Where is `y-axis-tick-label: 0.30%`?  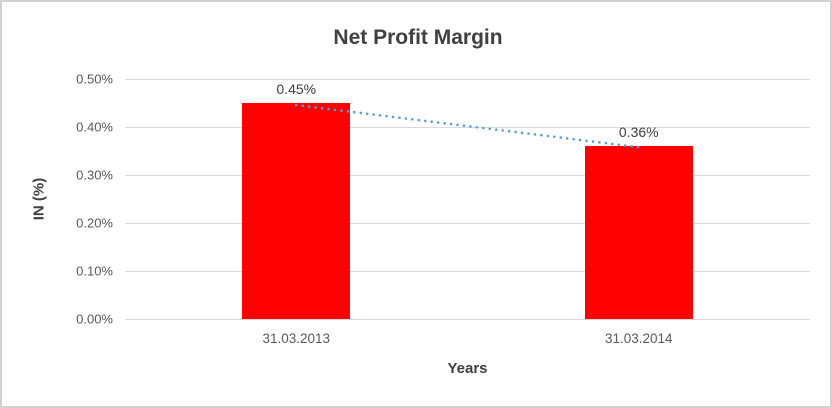
y-axis-tick-label: 0.30% is located at coordinates (94, 175).